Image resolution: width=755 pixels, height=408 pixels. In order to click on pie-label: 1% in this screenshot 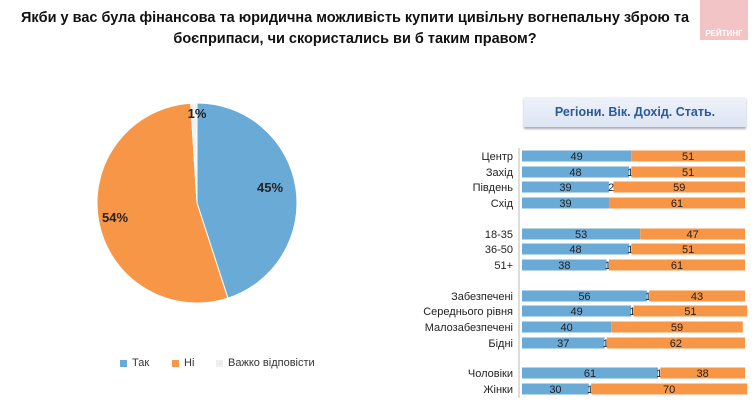, I will do `click(197, 113)`.